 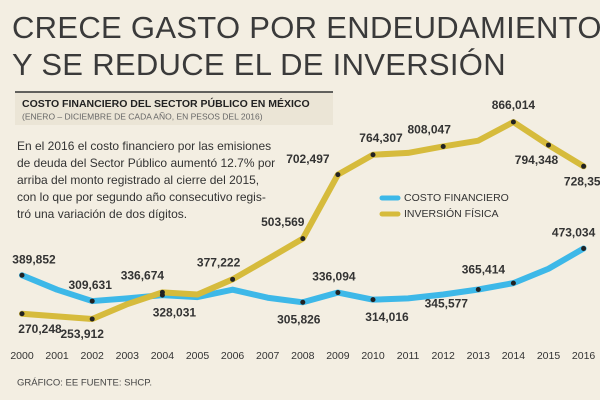 I want to click on data-label: 328,031, so click(x=175, y=312).